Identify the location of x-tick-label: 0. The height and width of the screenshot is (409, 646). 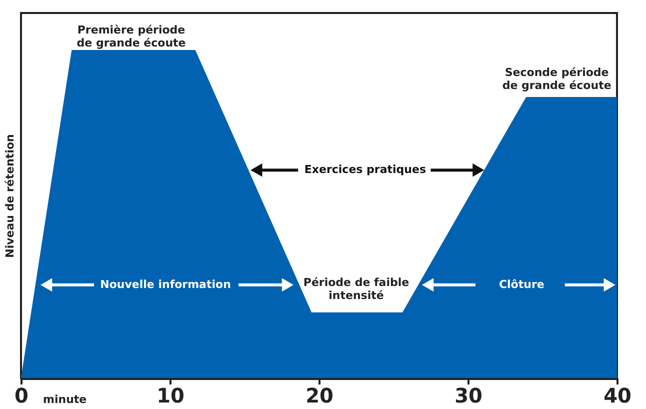
(21, 396).